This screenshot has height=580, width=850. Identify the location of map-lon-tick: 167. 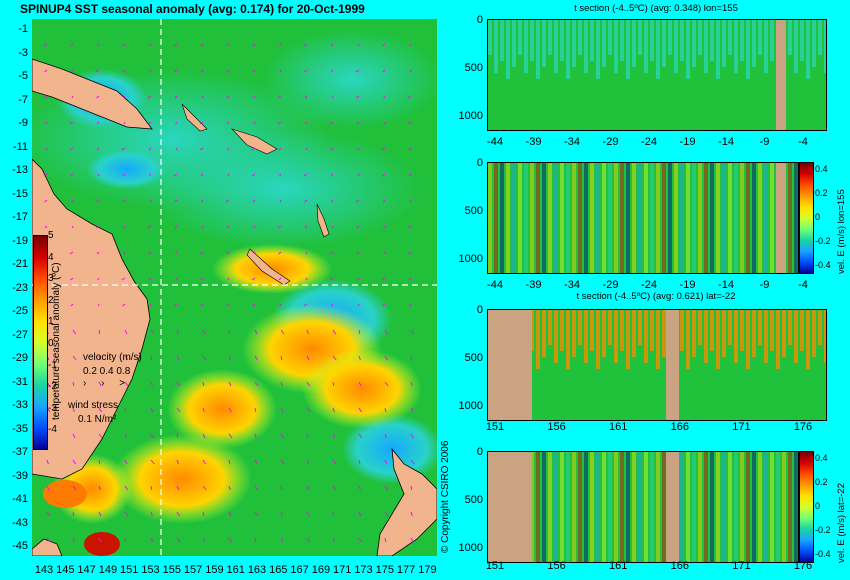
(299, 570).